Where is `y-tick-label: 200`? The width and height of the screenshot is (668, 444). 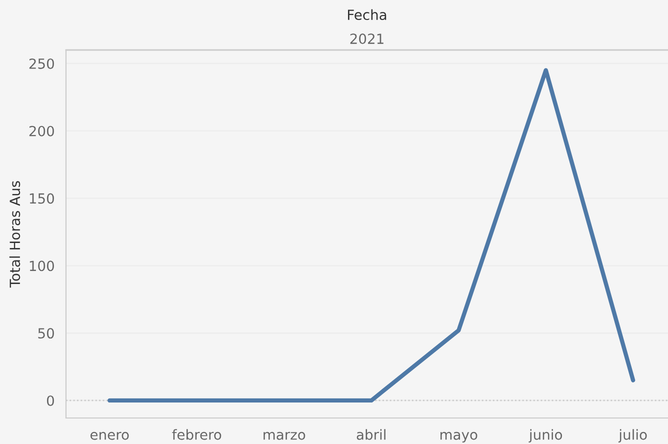 y-tick-label: 200 is located at coordinates (41, 131).